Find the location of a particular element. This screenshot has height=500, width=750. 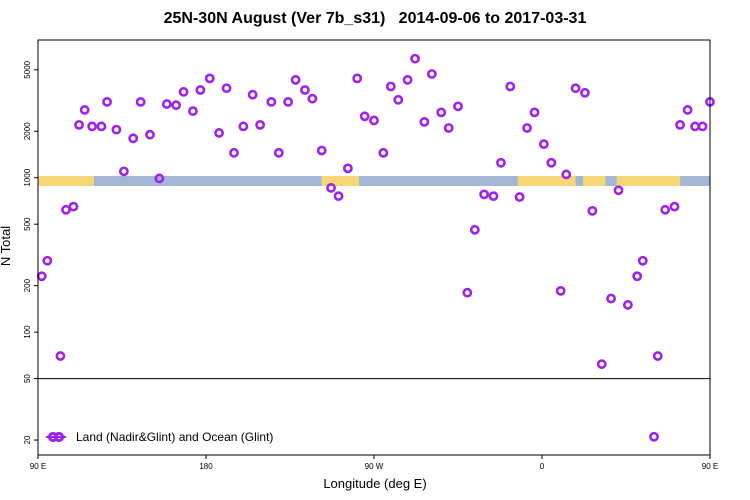

y-tick-label: 5000 is located at coordinates (27, 69).